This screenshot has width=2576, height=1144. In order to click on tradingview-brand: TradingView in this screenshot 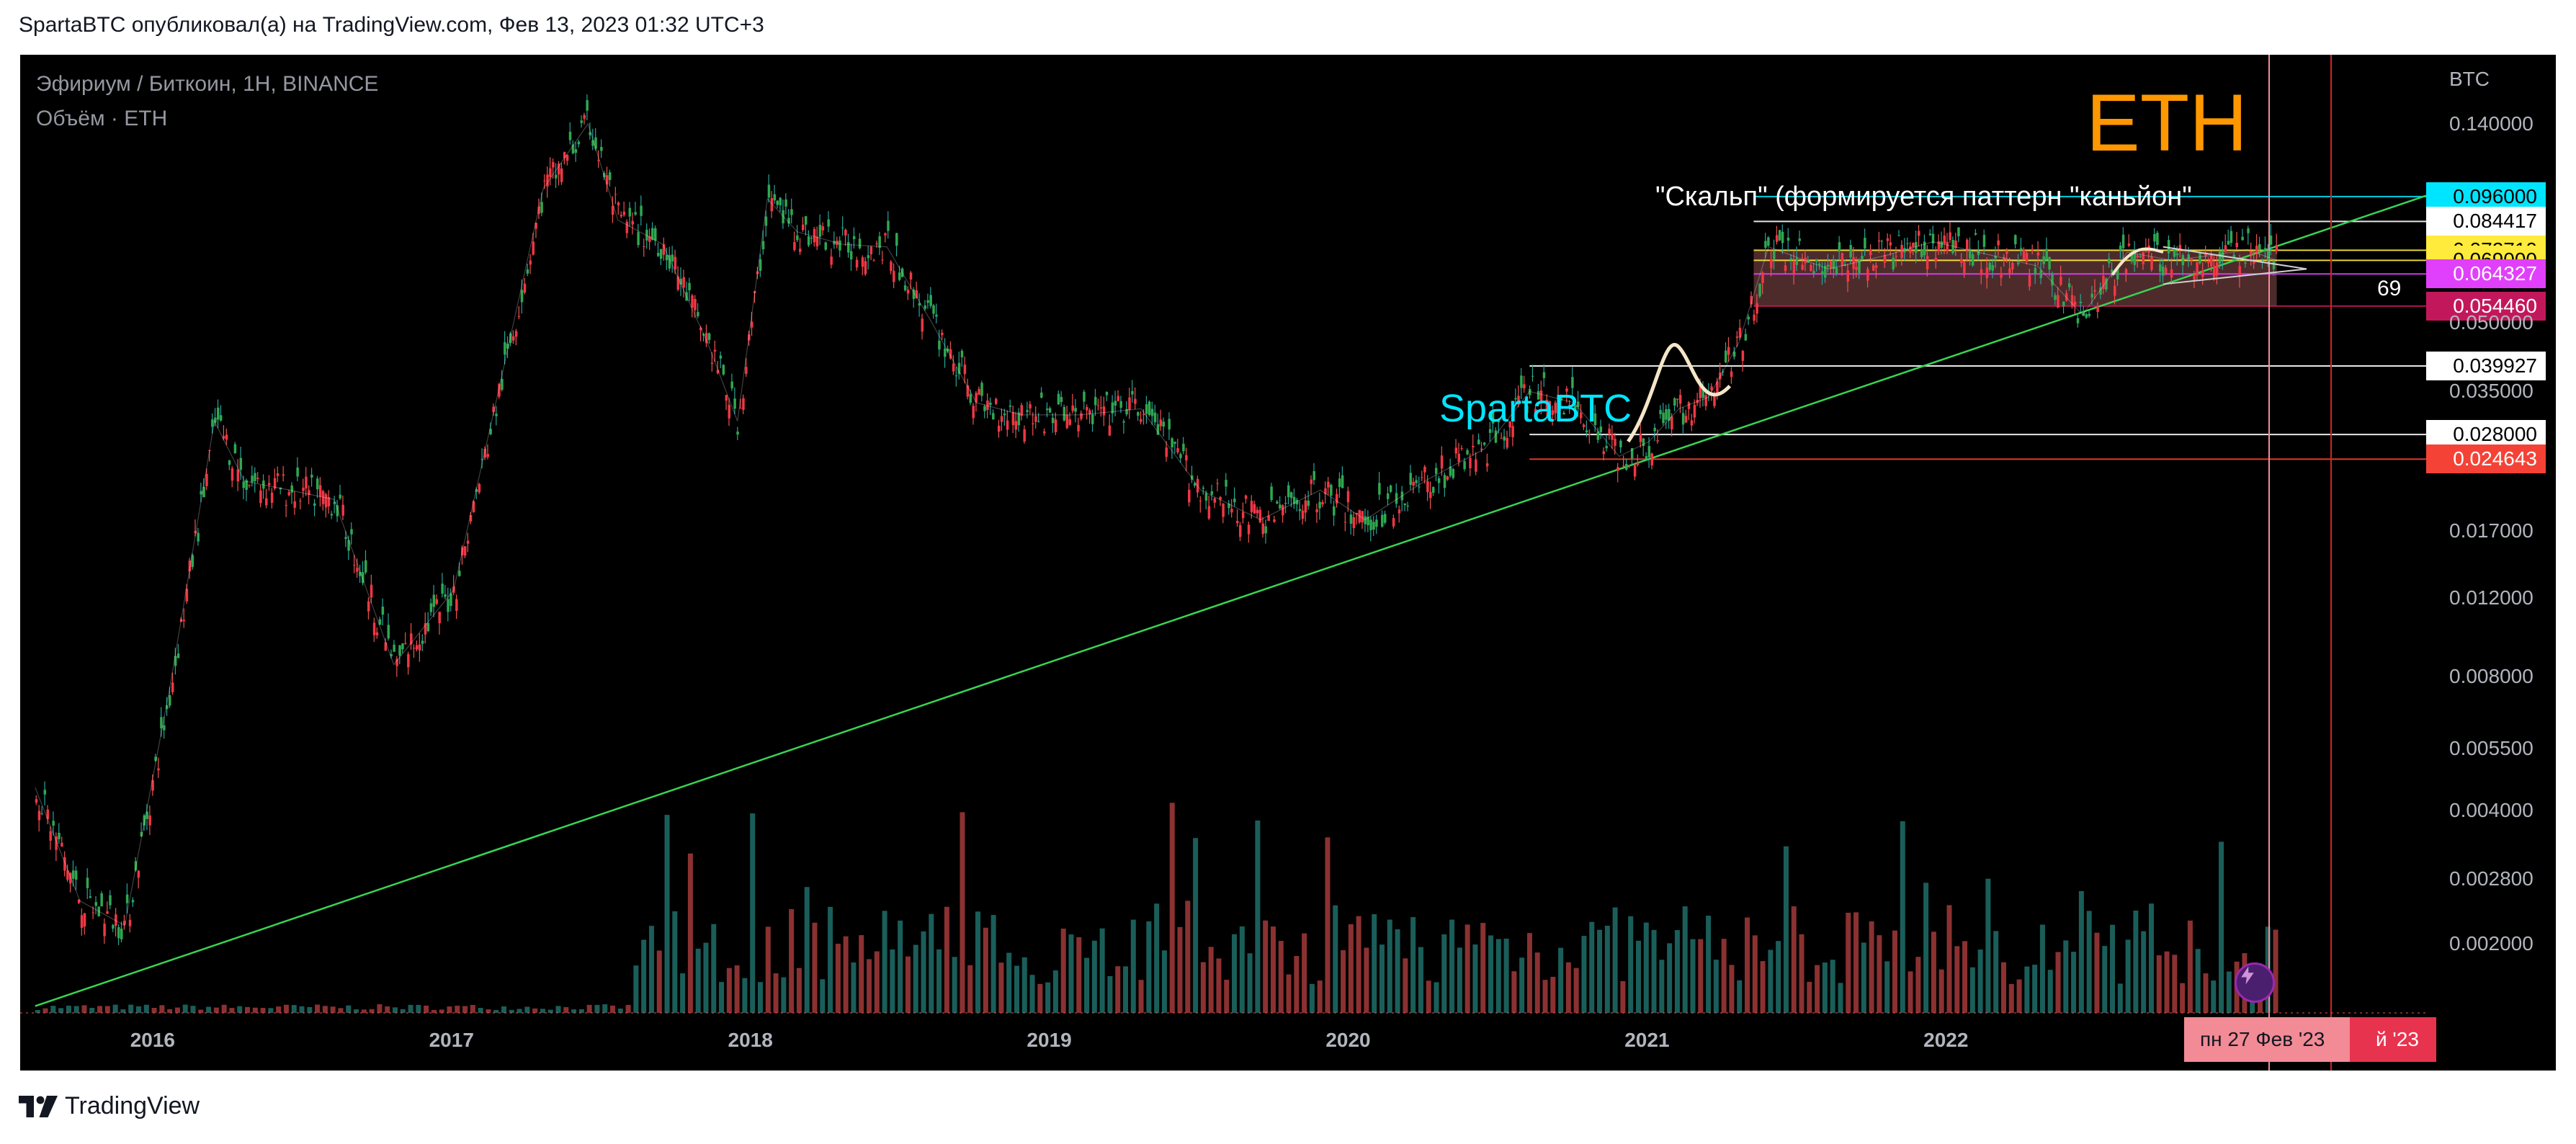, I will do `click(109, 1106)`.